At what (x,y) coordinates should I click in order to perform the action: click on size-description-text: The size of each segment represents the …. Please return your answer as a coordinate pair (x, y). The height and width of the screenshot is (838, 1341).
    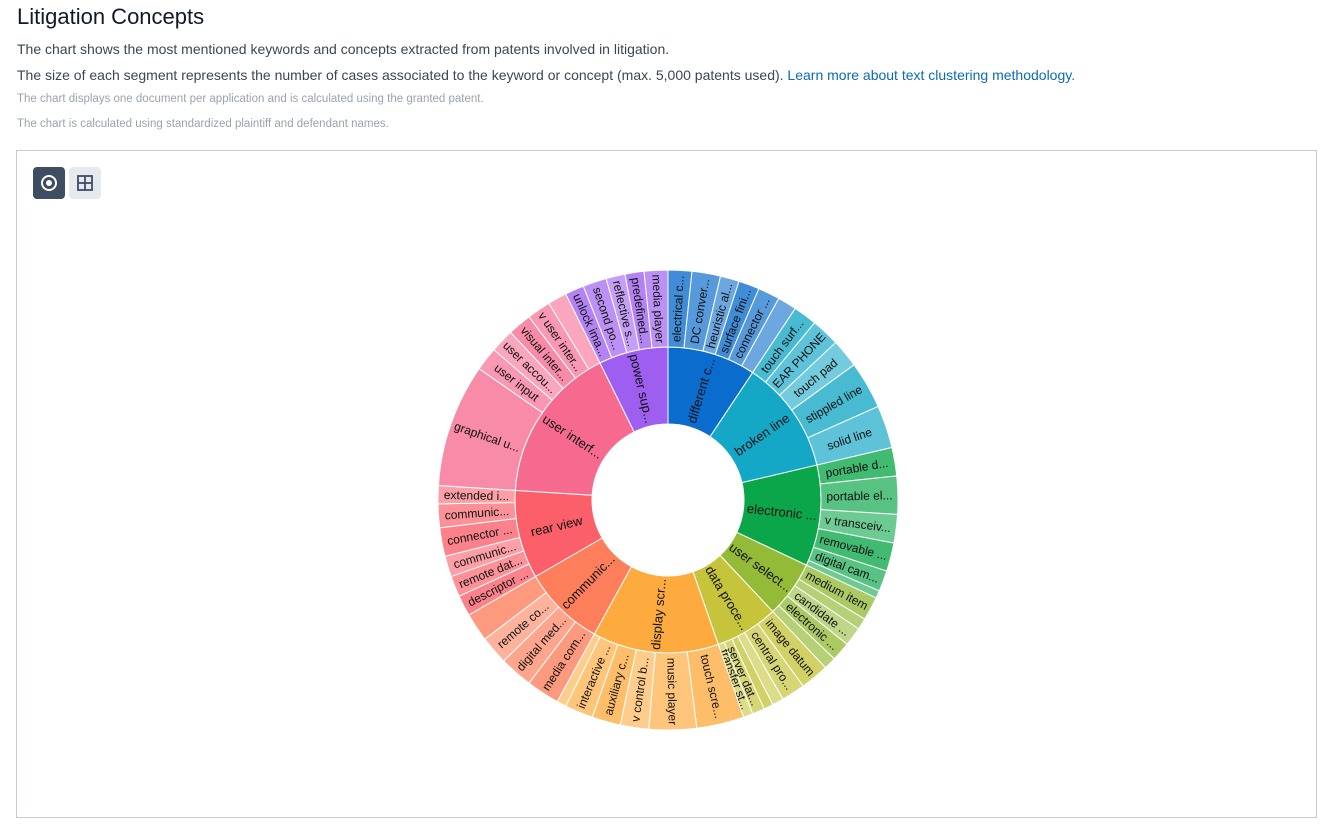
    Looking at the image, I should click on (400, 75).